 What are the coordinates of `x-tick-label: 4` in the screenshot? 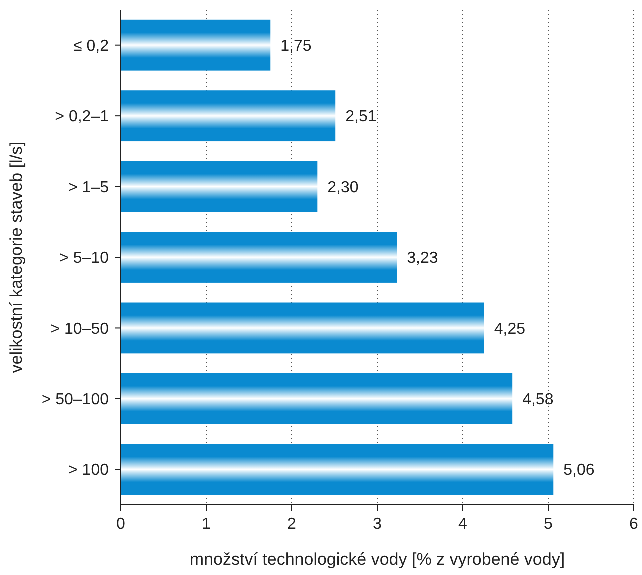 It's located at (463, 524).